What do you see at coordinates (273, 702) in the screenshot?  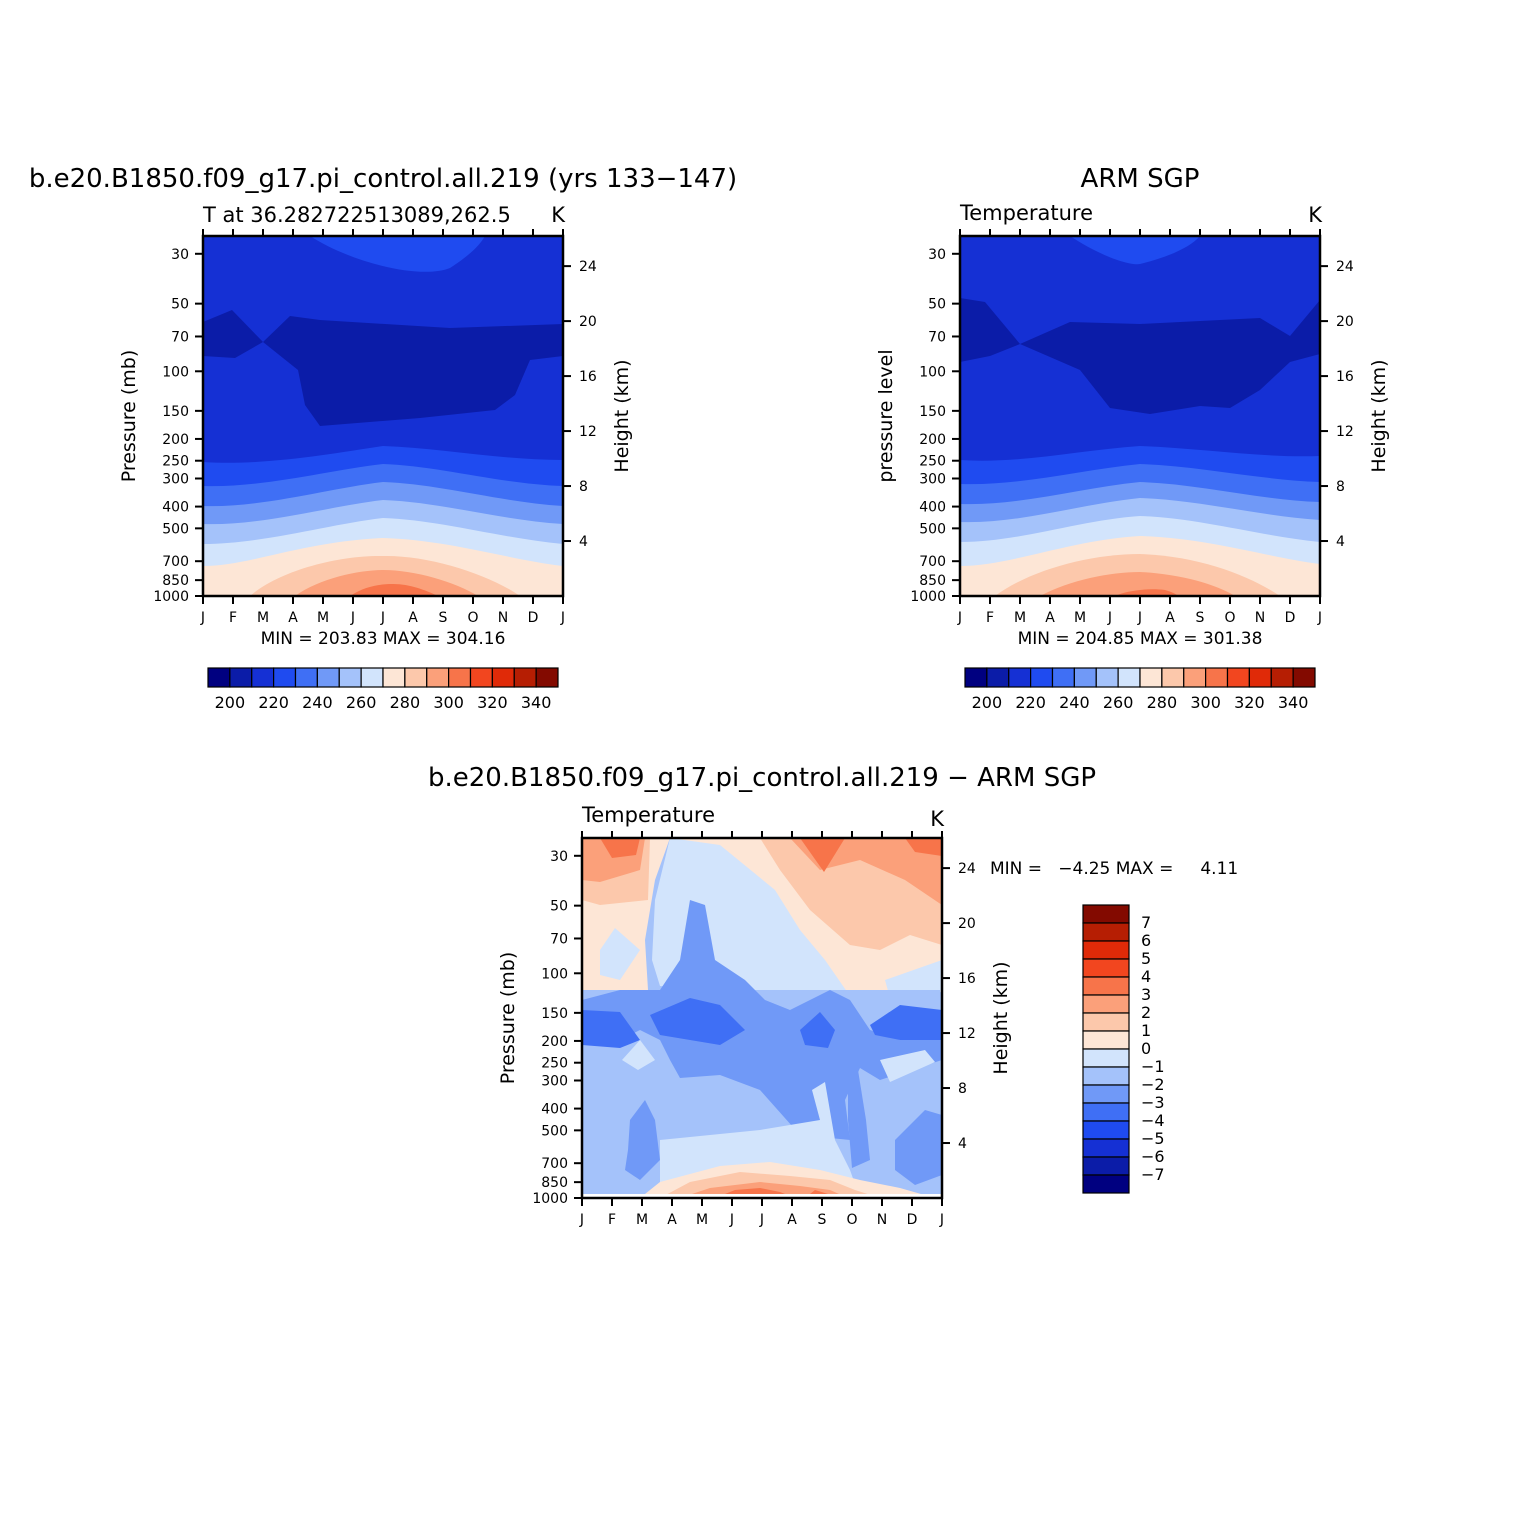 I see `colorbar-label: 220` at bounding box center [273, 702].